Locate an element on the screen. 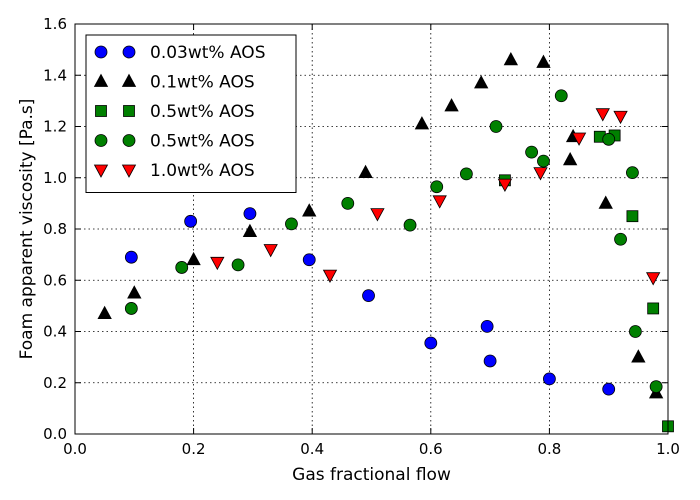 This screenshot has height=500, width=700. y-tick-label: 1.2 is located at coordinates (55, 127).